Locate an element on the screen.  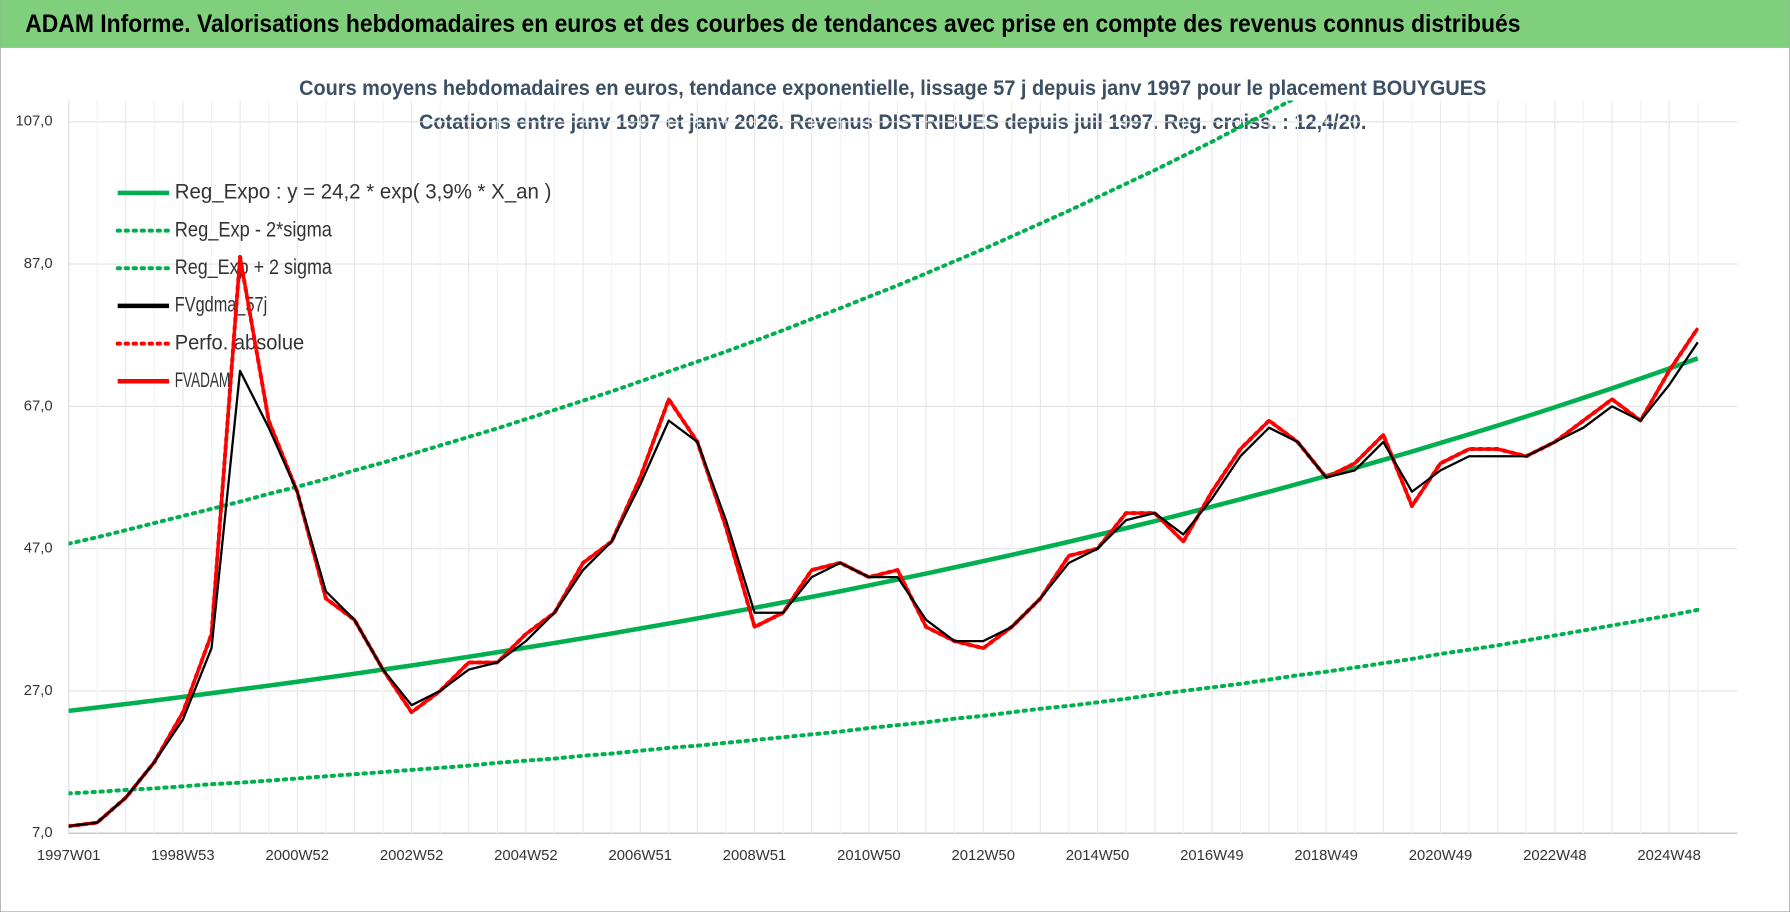
legend-label: FVgdma_57j is located at coordinates (221, 304).